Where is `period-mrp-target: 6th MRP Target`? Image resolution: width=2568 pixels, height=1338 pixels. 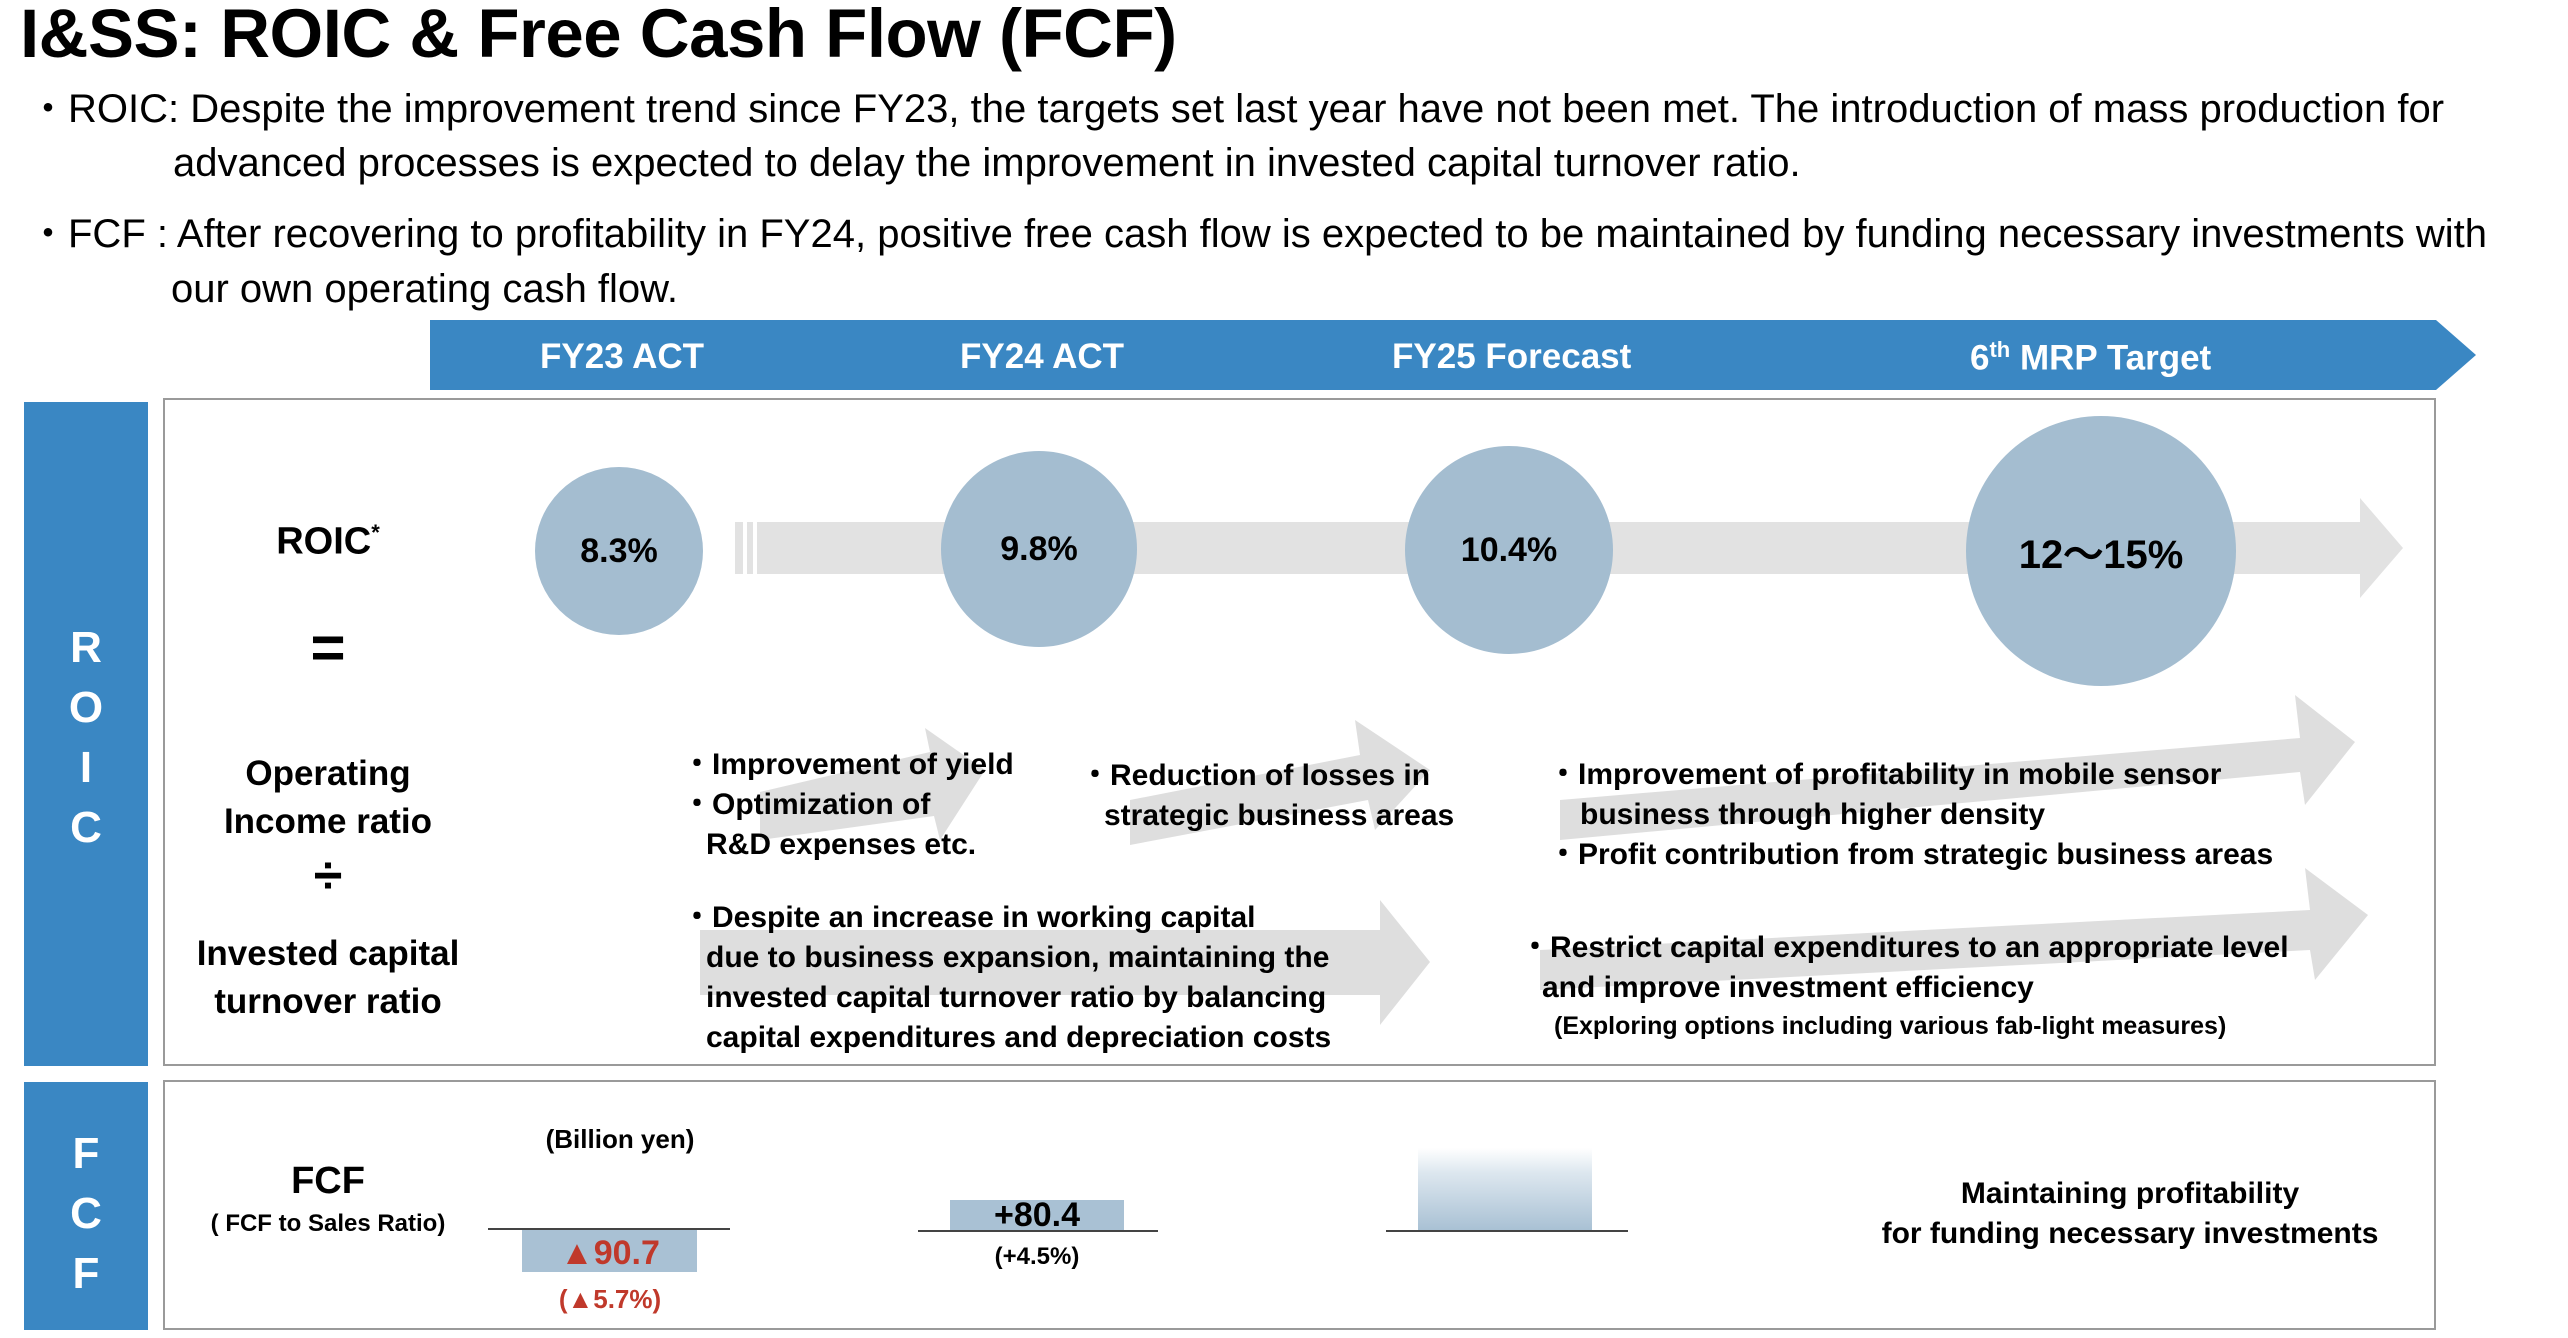
period-mrp-target: 6th MRP Target is located at coordinates (2090, 358).